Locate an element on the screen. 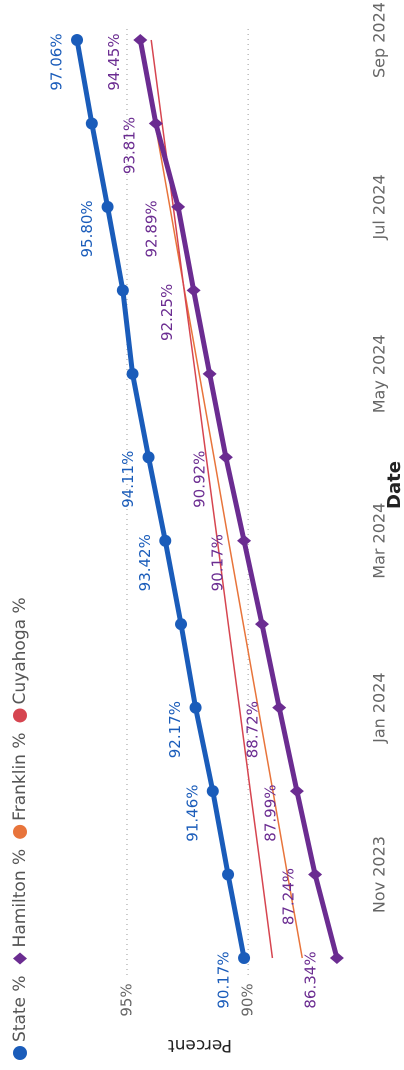 The height and width of the screenshot is (1070, 404). x-axis-label: Date is located at coordinates (394, 485).